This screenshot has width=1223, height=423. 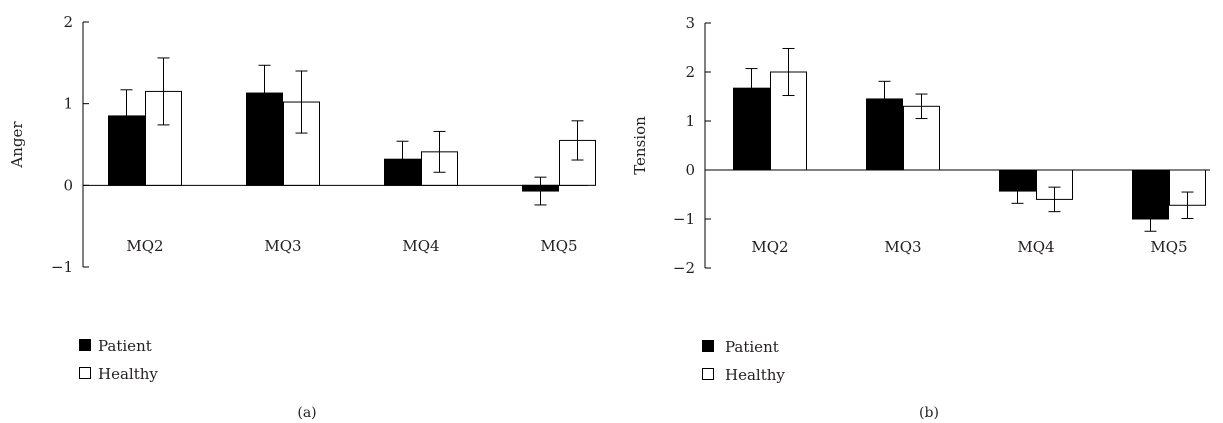 What do you see at coordinates (17, 145) in the screenshot?
I see `y-axis-label: Anger` at bounding box center [17, 145].